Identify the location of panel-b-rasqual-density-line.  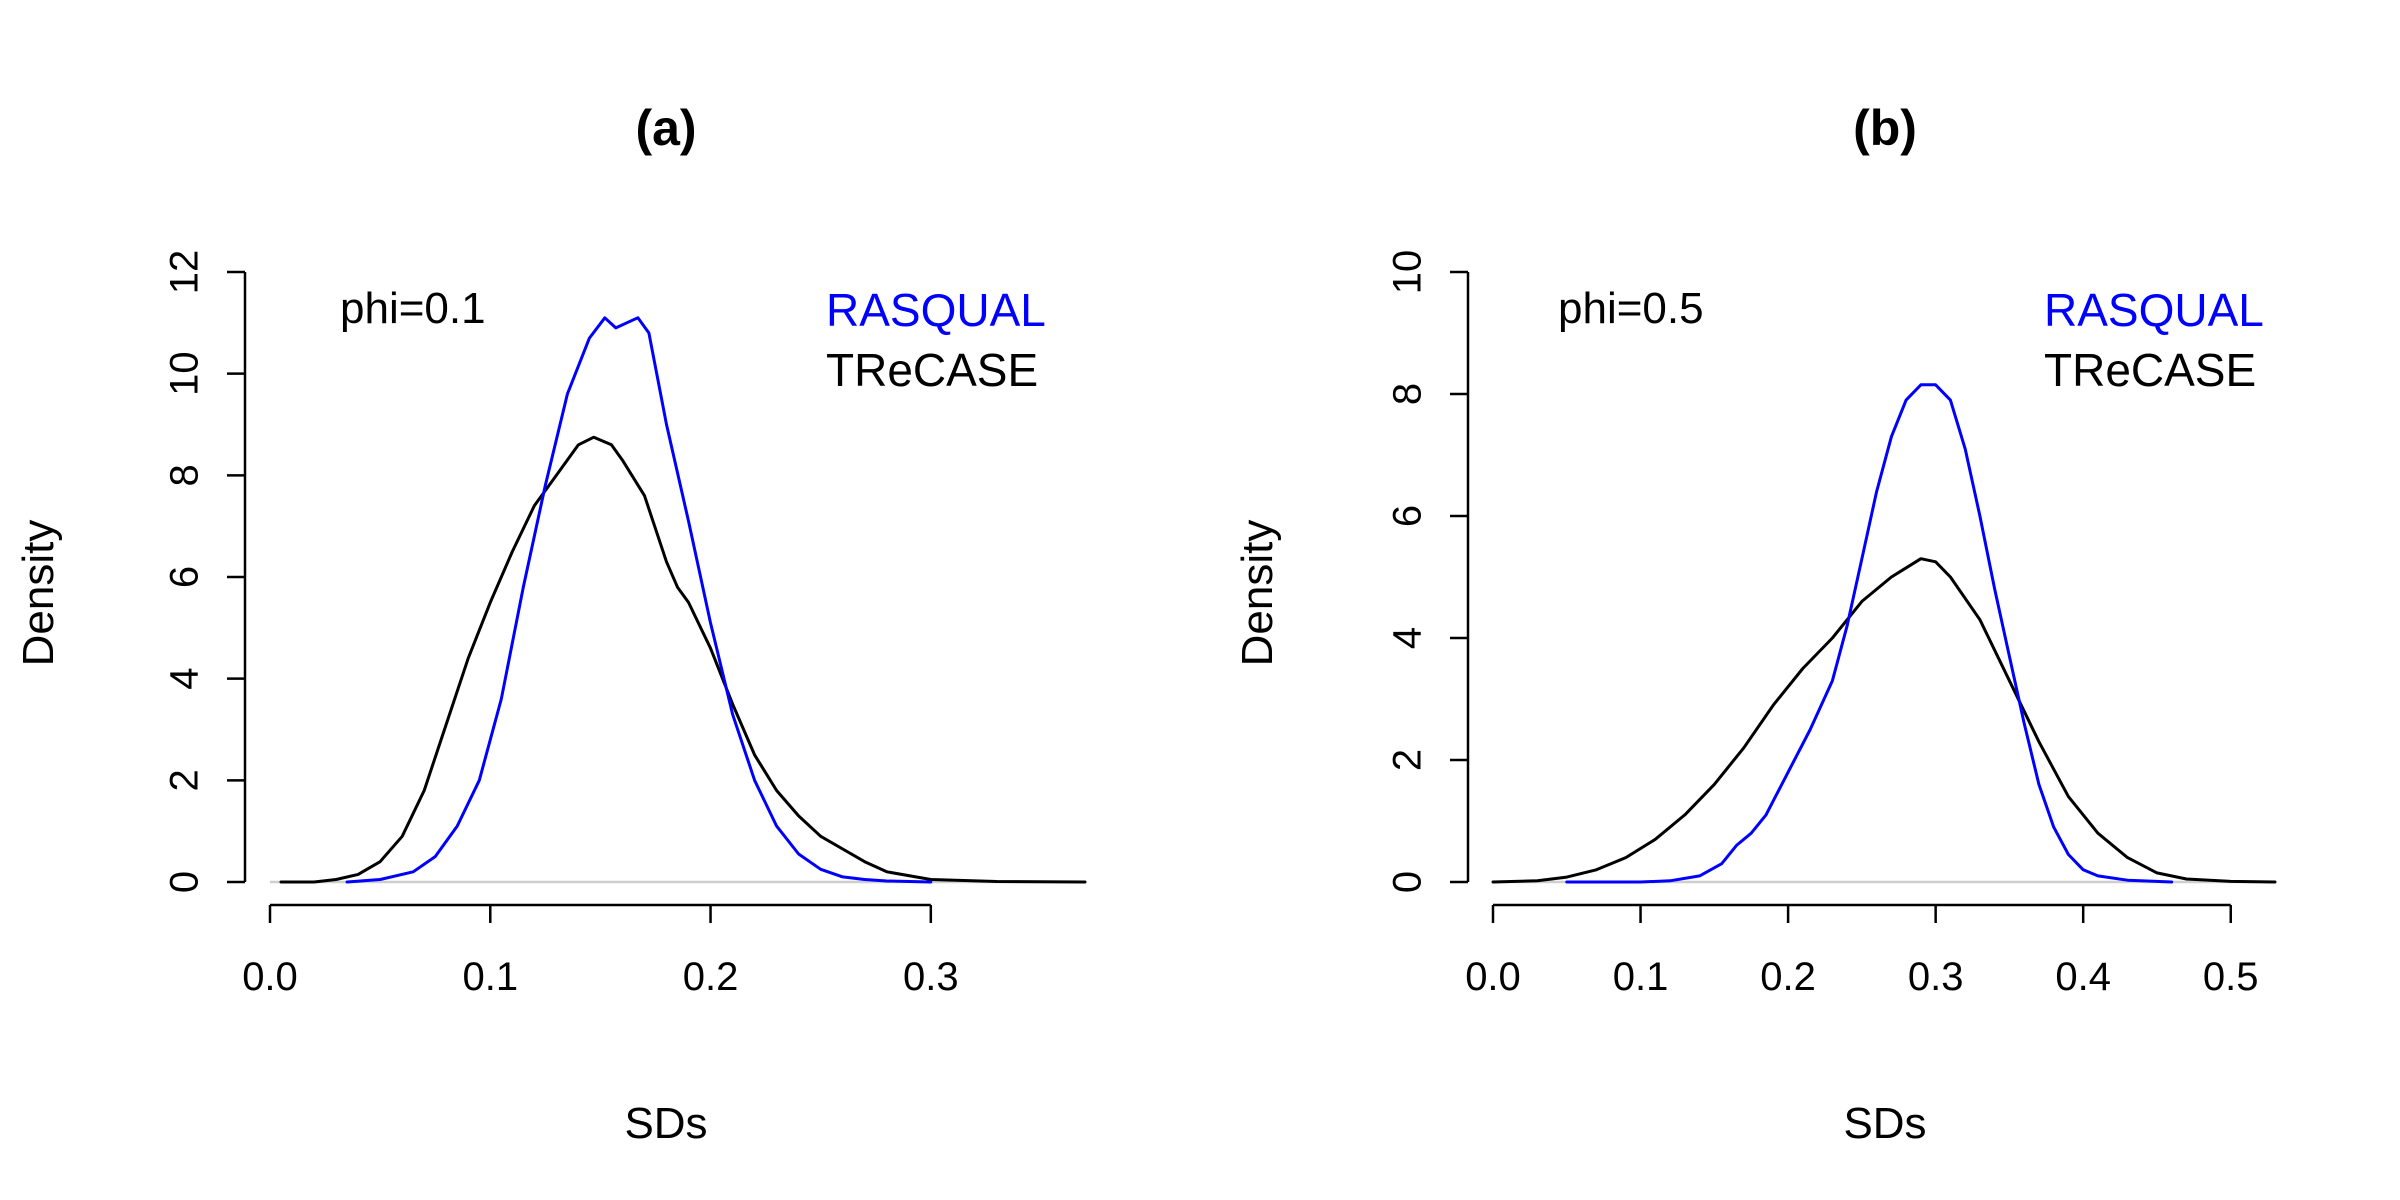
(1869, 633).